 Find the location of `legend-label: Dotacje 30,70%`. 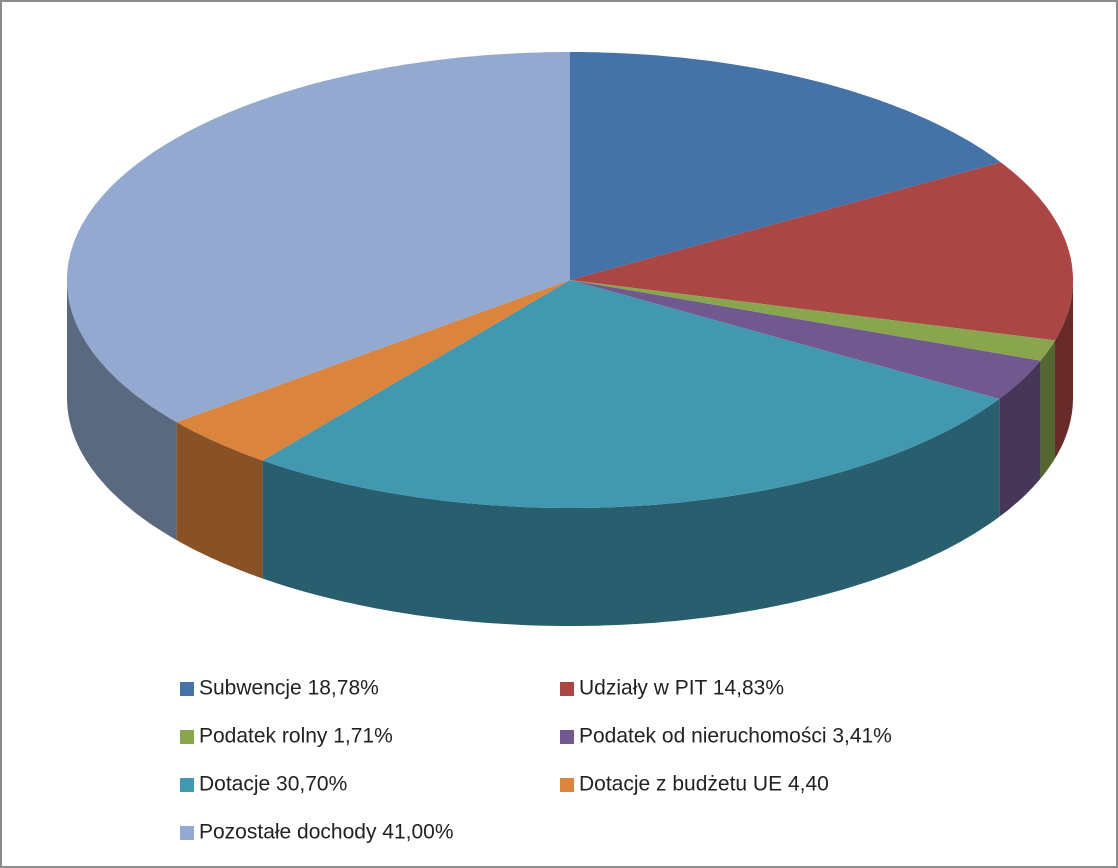

legend-label: Dotacje 30,70% is located at coordinates (273, 784).